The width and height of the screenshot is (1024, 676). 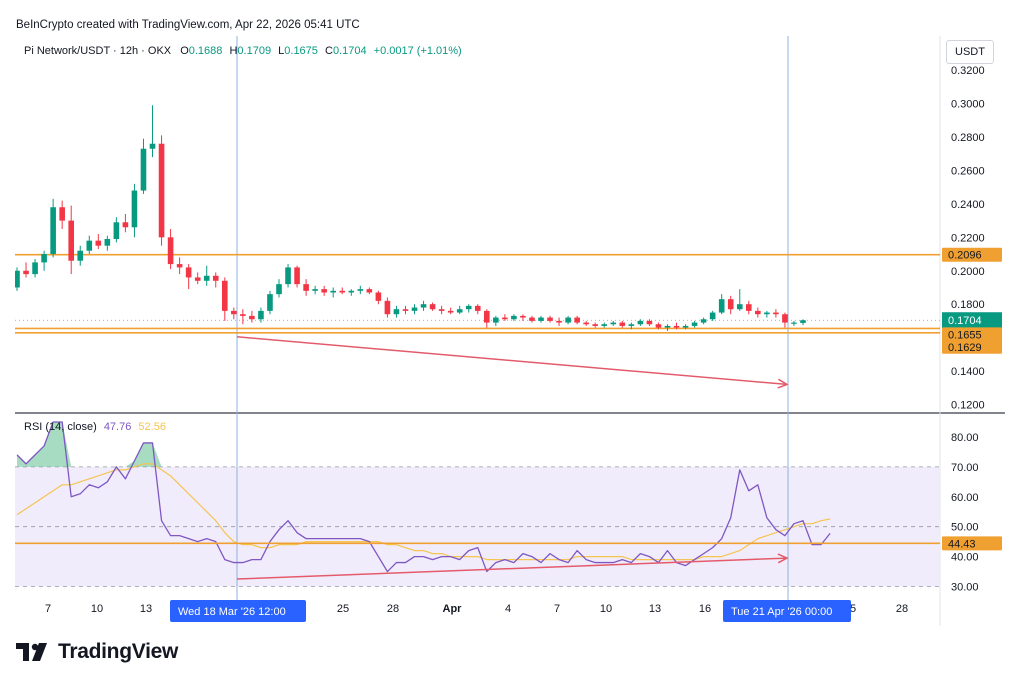 What do you see at coordinates (783, 383) in the screenshot?
I see `price-trend-arrow-head` at bounding box center [783, 383].